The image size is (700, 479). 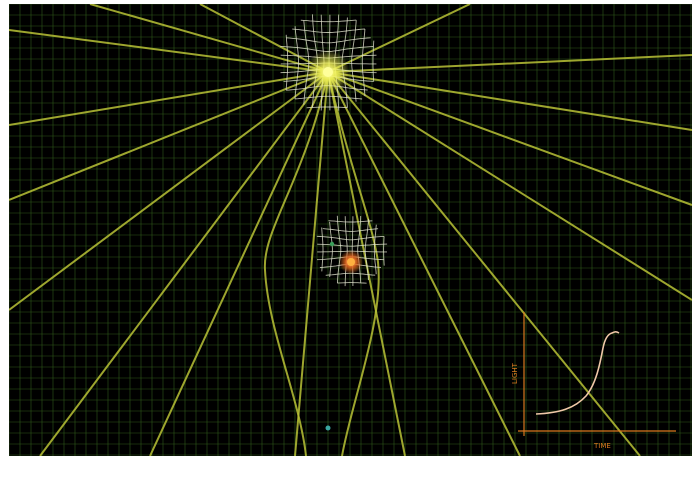 I want to click on light-curve-inset: LIGHT TIME, so click(x=593, y=381).